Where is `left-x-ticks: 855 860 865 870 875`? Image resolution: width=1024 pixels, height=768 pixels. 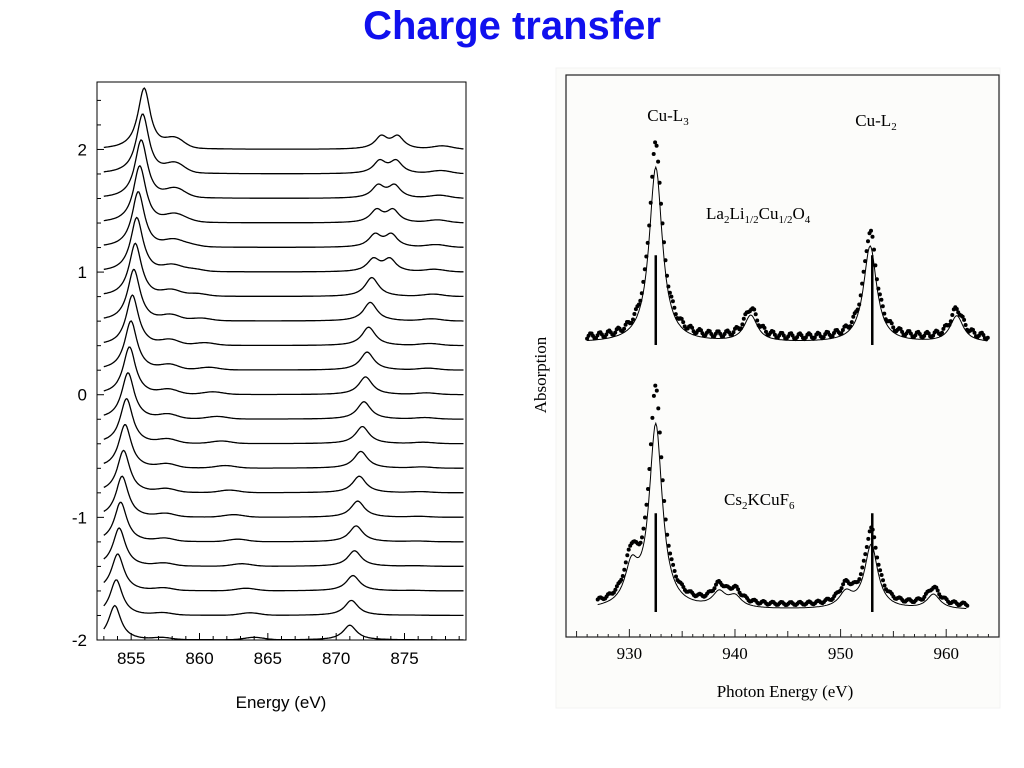 left-x-ticks: 855 860 865 870 875 is located at coordinates (281, 650).